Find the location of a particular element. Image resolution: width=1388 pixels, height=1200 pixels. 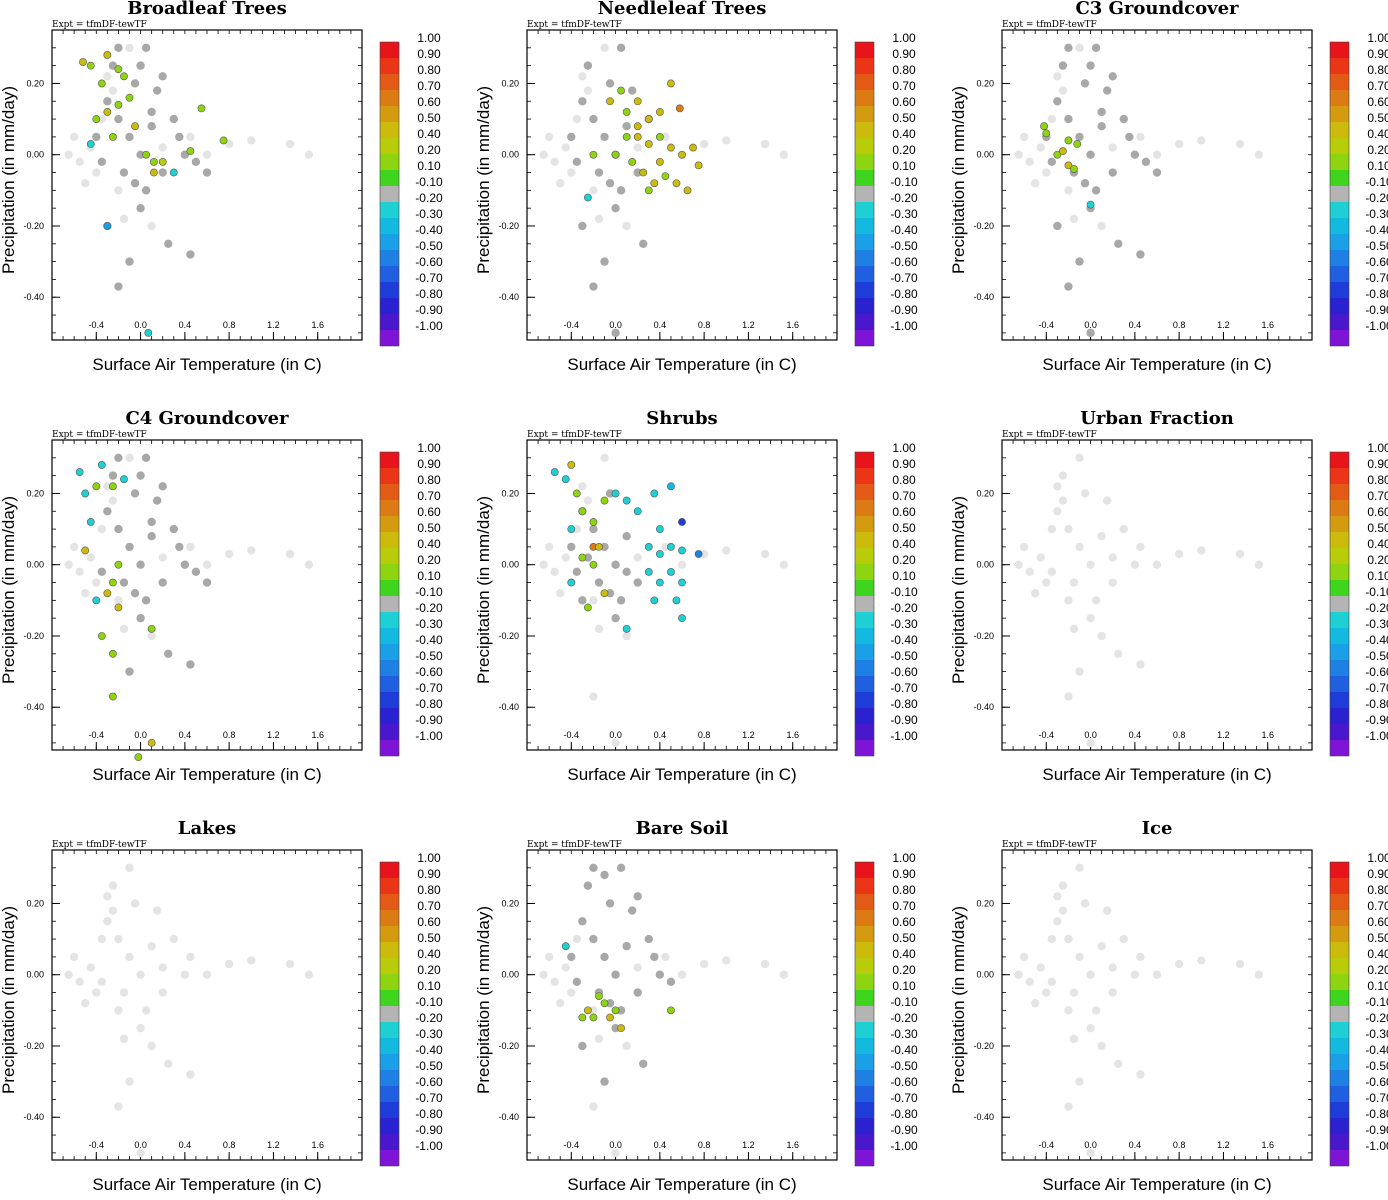

colorbar-label: 0.10 is located at coordinates (1377, 576).